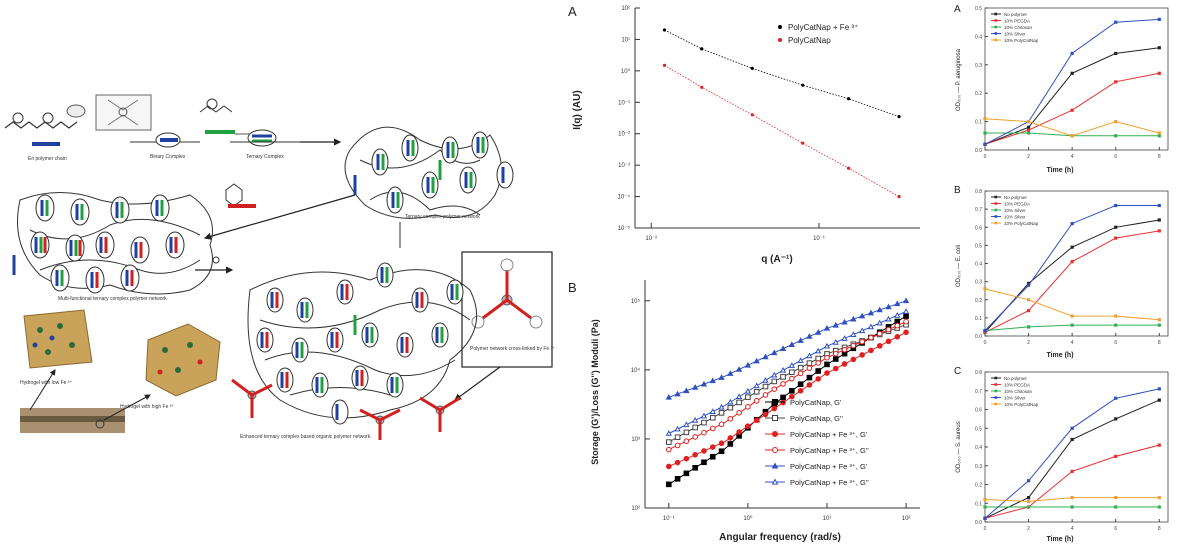 This screenshot has height=544, width=1177. What do you see at coordinates (508, 309) in the screenshot?
I see `fe-crosslink-inset: Polymer network cross-linked by Fe ³⁺` at bounding box center [508, 309].